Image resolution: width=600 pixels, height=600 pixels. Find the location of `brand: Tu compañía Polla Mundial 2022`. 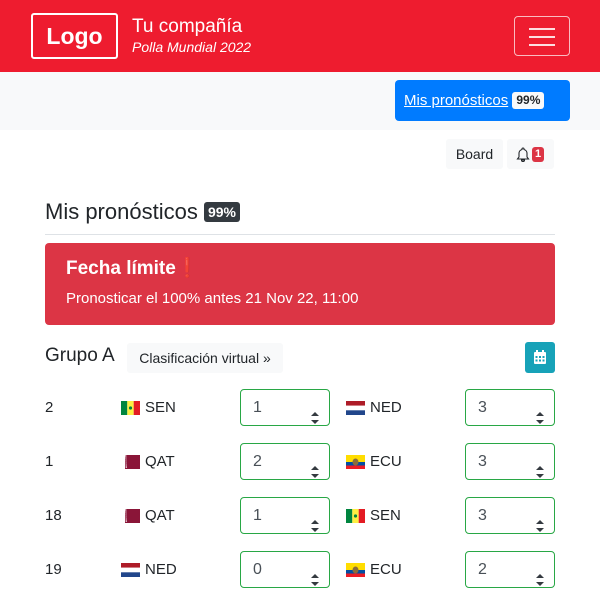

brand: Tu compañía Polla Mundial 2022 is located at coordinates (191, 36).